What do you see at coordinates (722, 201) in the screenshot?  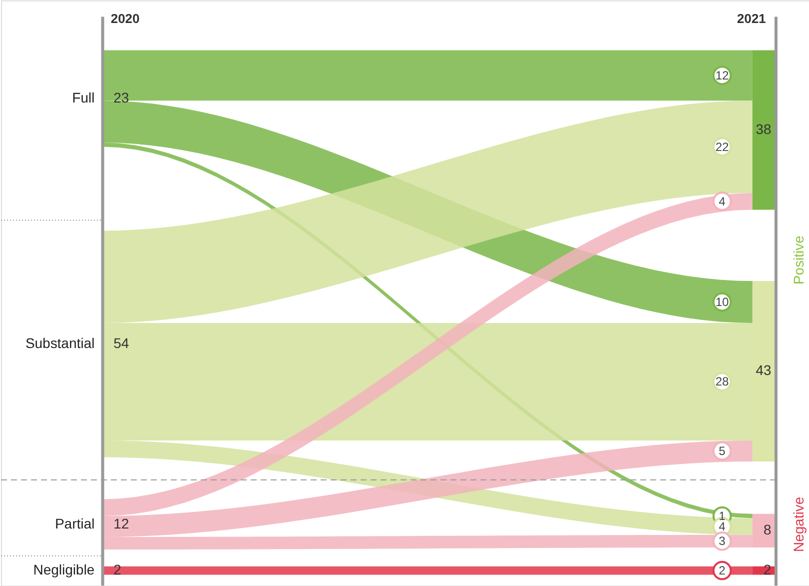 I see `data-label: 4` at bounding box center [722, 201].